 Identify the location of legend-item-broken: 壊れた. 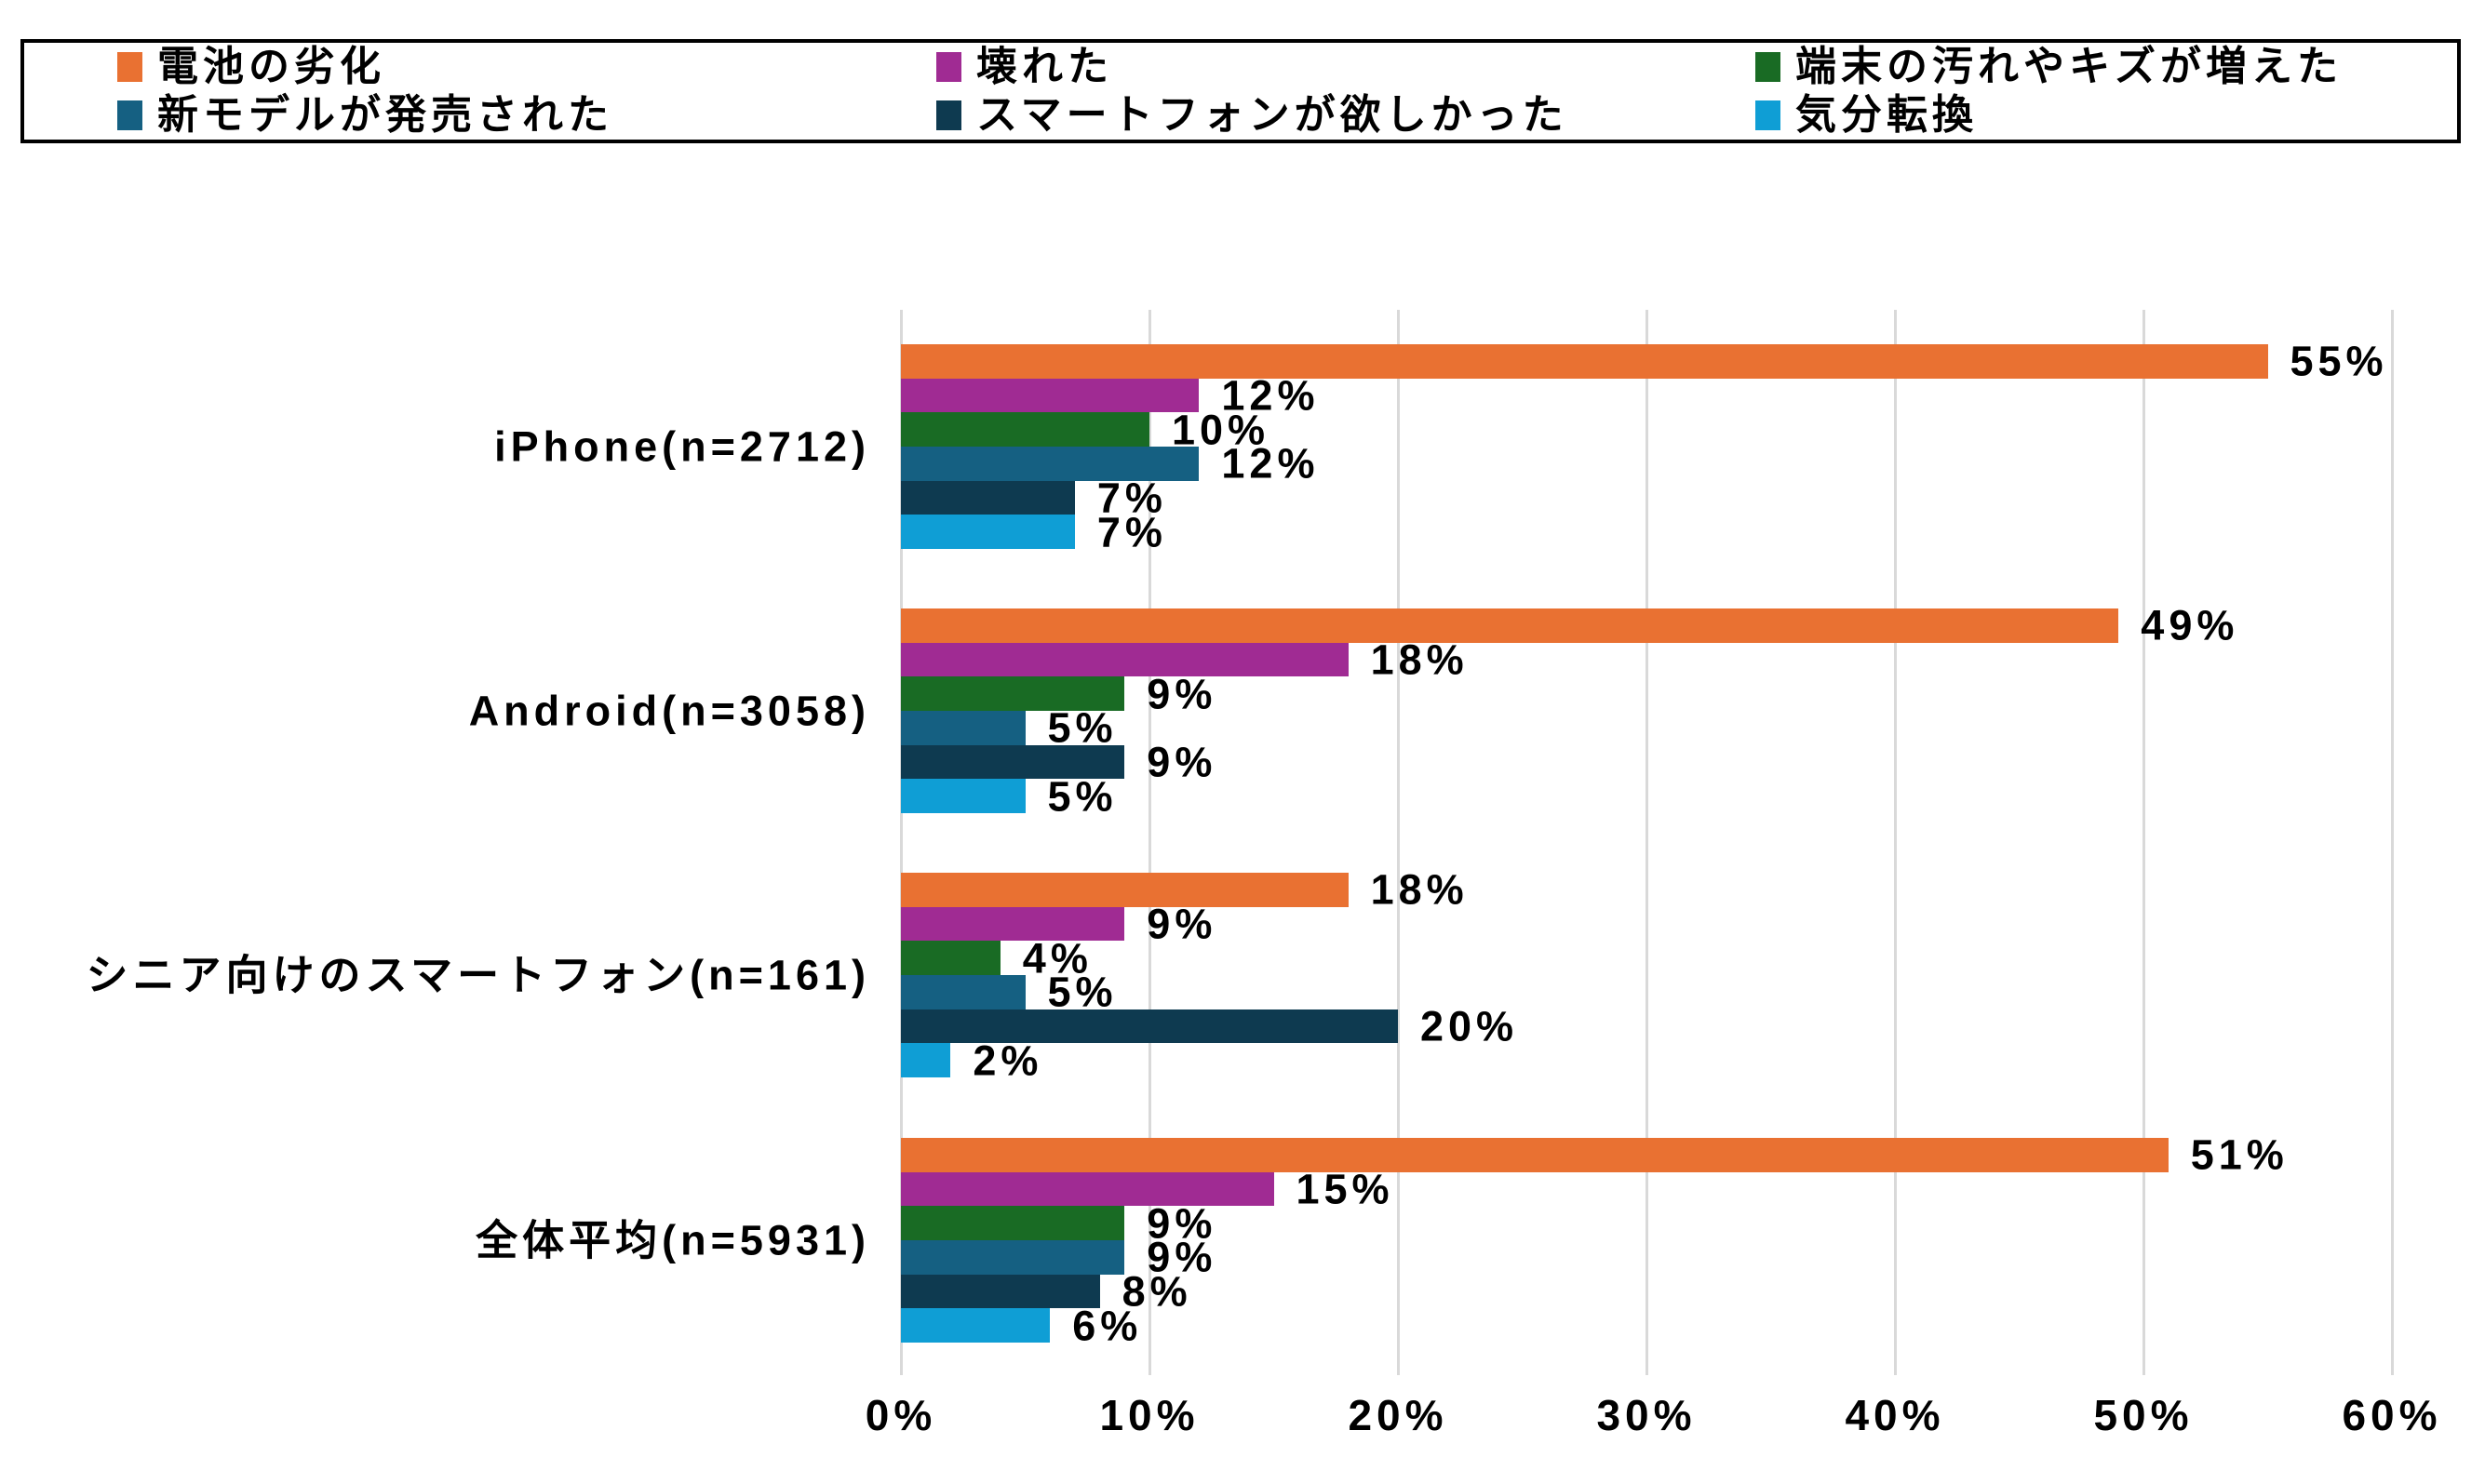
(1345, 67).